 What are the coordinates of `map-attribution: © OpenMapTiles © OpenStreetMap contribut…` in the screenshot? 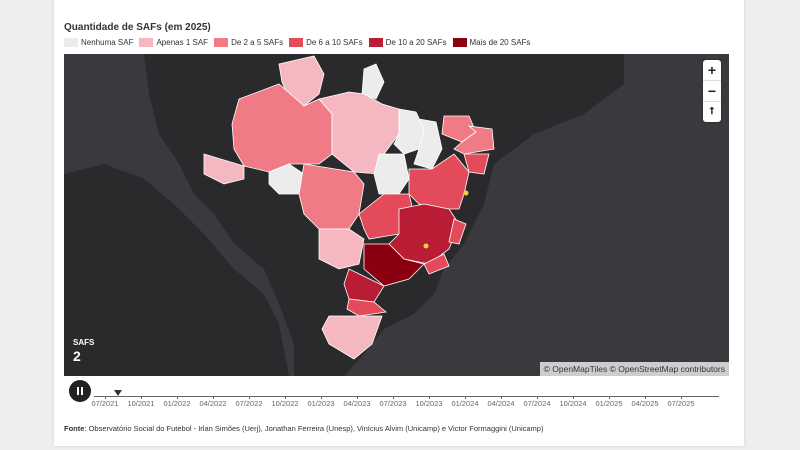 It's located at (634, 369).